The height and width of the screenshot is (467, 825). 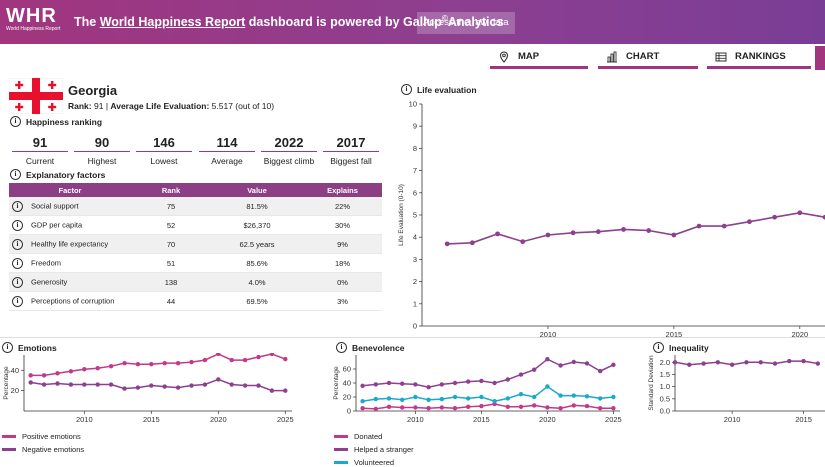 I want to click on y-tick-label: 1.0, so click(x=665, y=386).